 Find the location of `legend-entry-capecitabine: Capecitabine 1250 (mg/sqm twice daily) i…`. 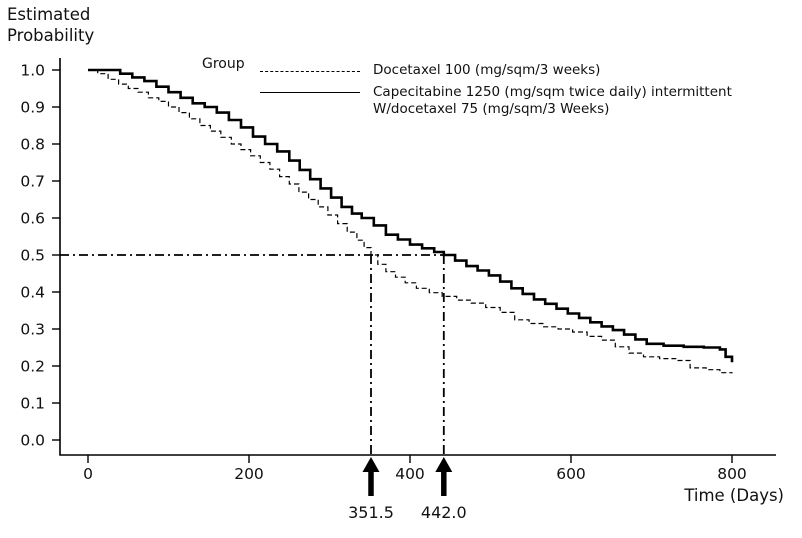

legend-entry-capecitabine: Capecitabine 1250 (mg/sqm twice daily) i… is located at coordinates (500, 101).